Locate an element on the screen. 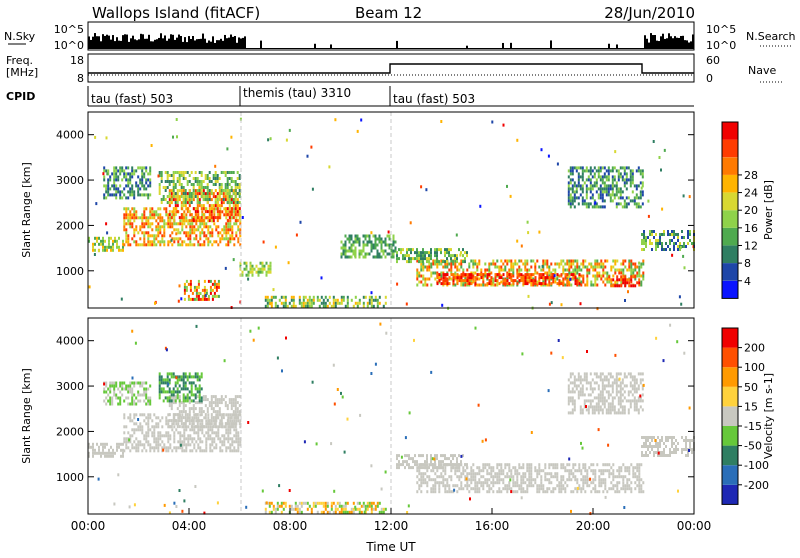 Image resolution: width=800 pixels, height=558 pixels. colorbar-tick-label: 28 is located at coordinates (751, 175).